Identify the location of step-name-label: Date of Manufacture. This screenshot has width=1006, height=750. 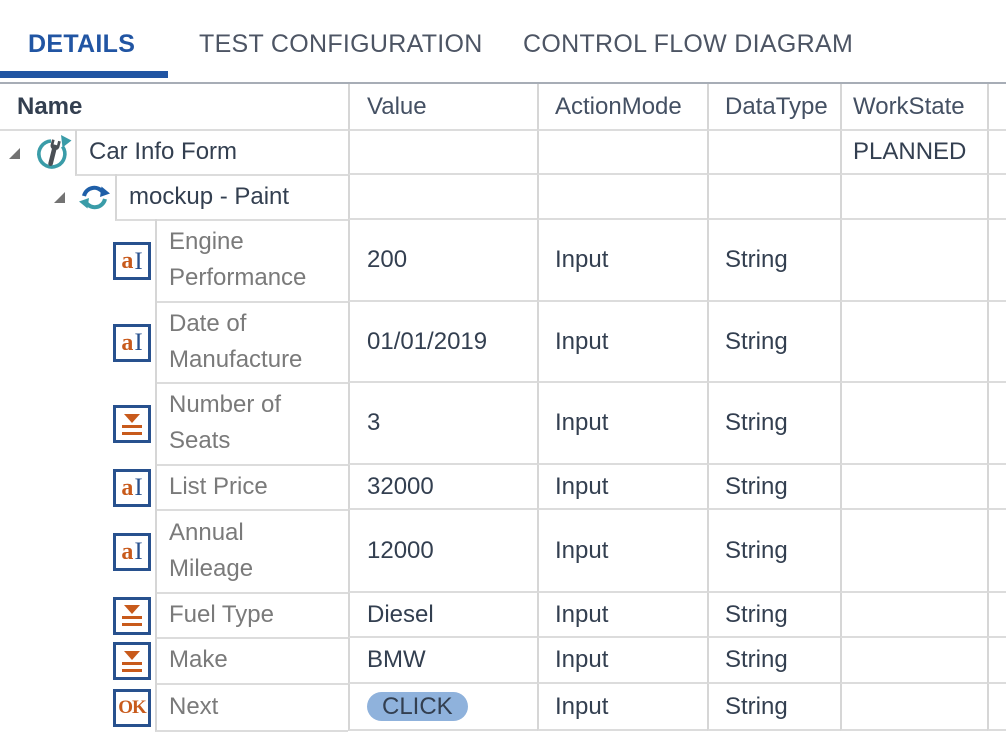
(236, 341).